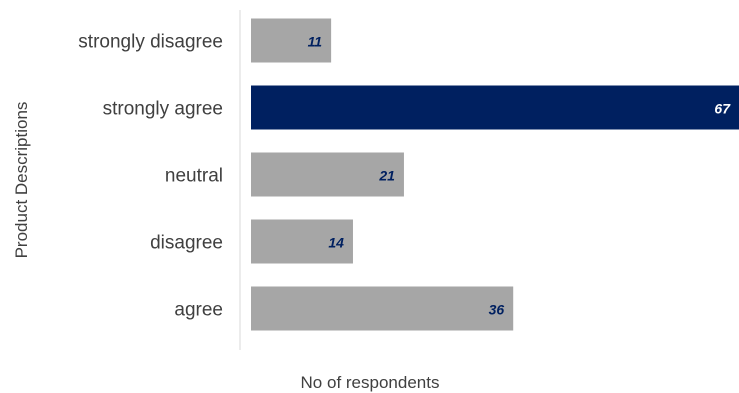 The height and width of the screenshot is (393, 739). What do you see at coordinates (495, 107) in the screenshot?
I see `bar-strongly-agree` at bounding box center [495, 107].